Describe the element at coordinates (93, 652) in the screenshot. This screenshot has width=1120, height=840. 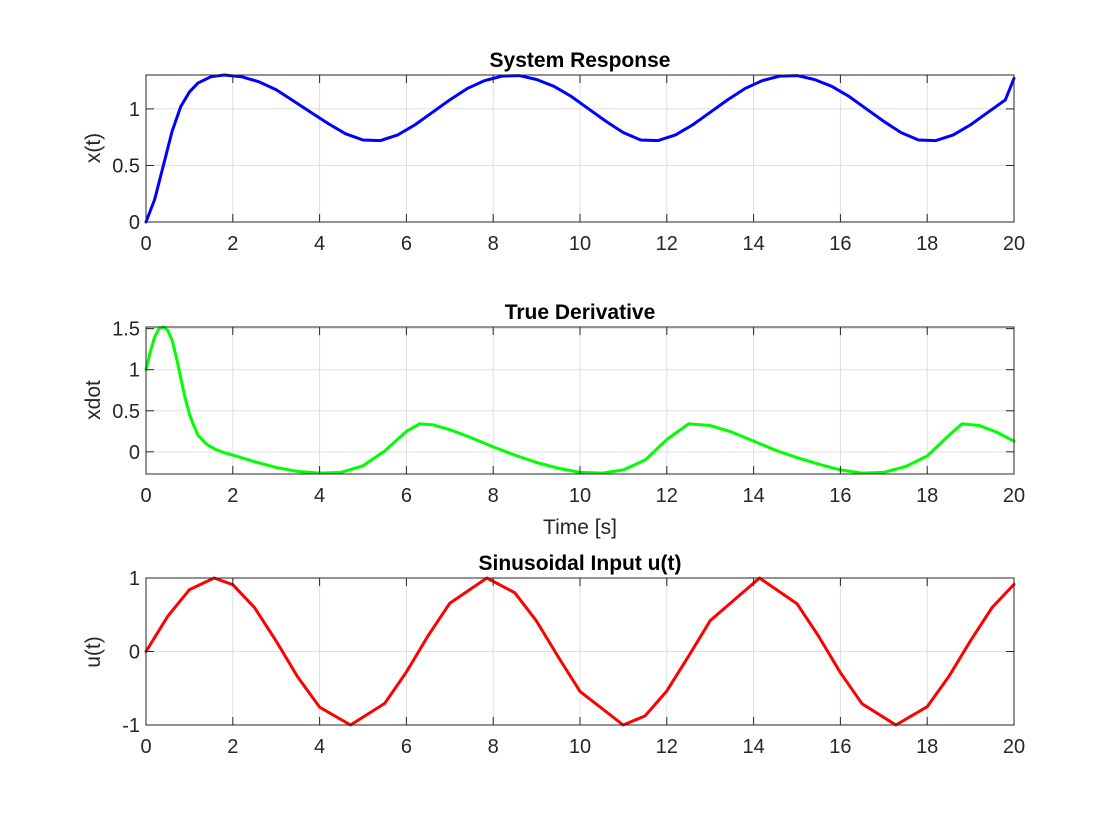
I see `y-axis-label: u(t)` at that location.